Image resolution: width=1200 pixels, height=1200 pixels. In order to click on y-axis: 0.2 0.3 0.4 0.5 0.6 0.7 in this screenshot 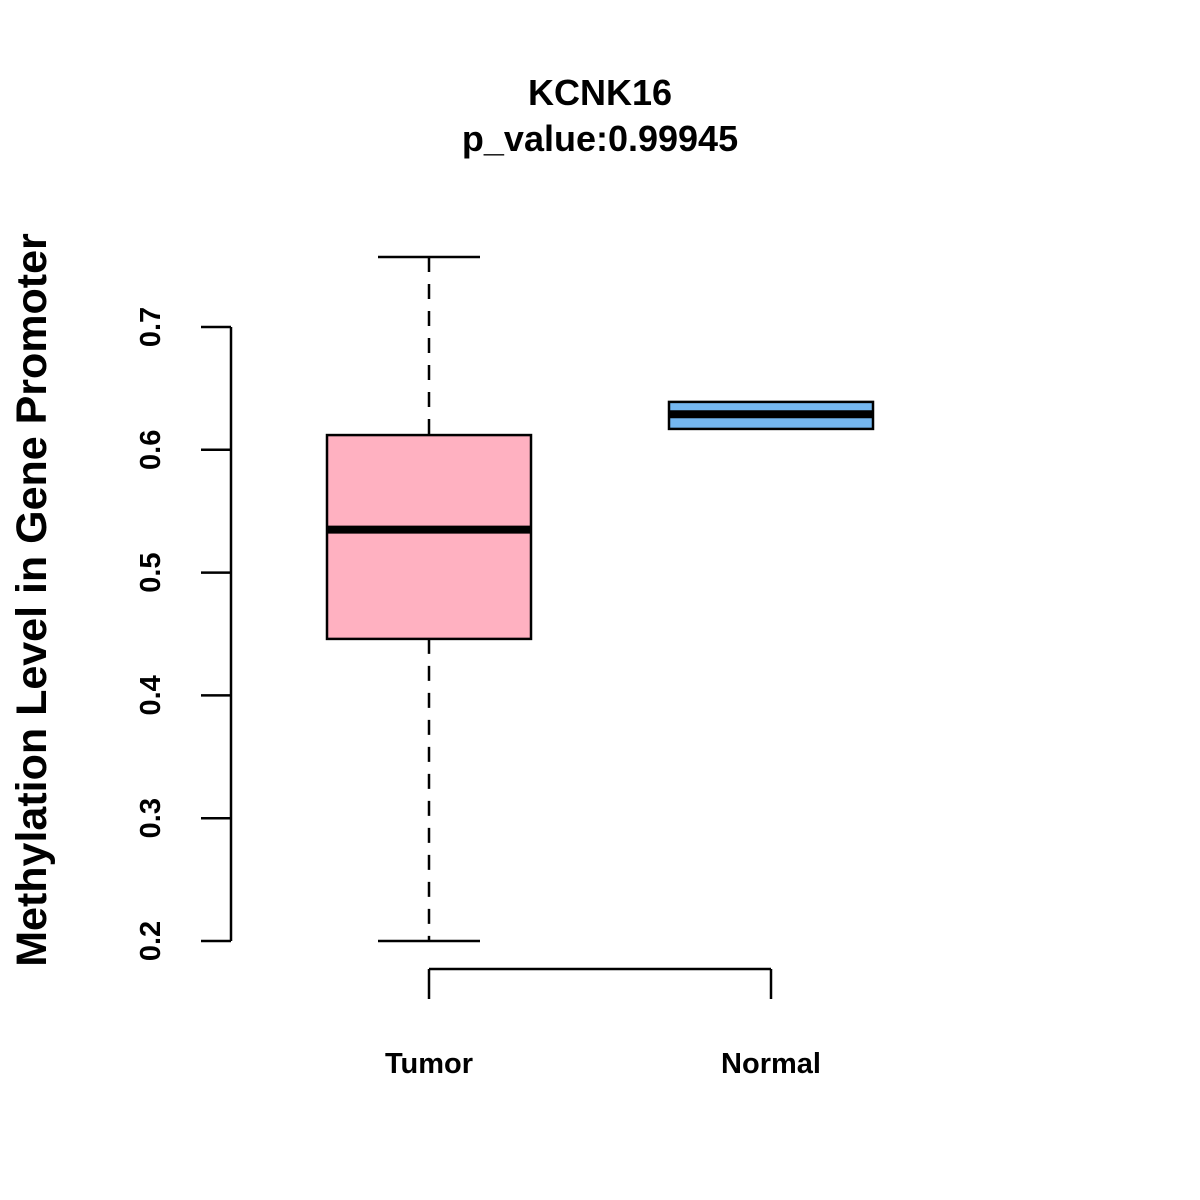, I will do `click(184, 634)`.